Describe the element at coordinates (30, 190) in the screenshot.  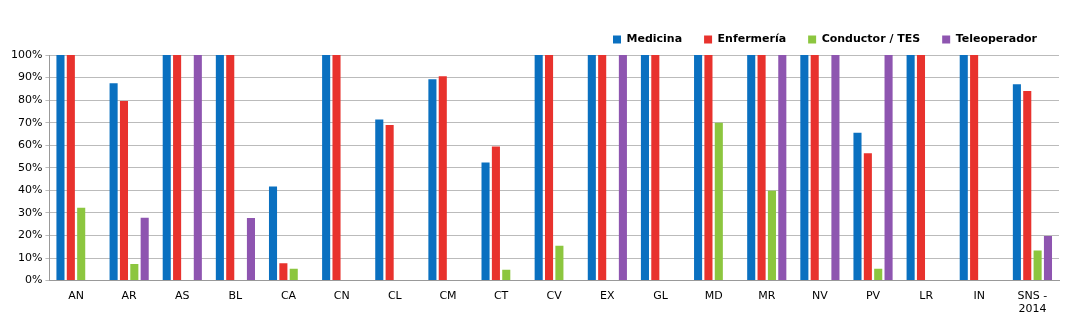
I see `y-tick-label: 40%` at that location.